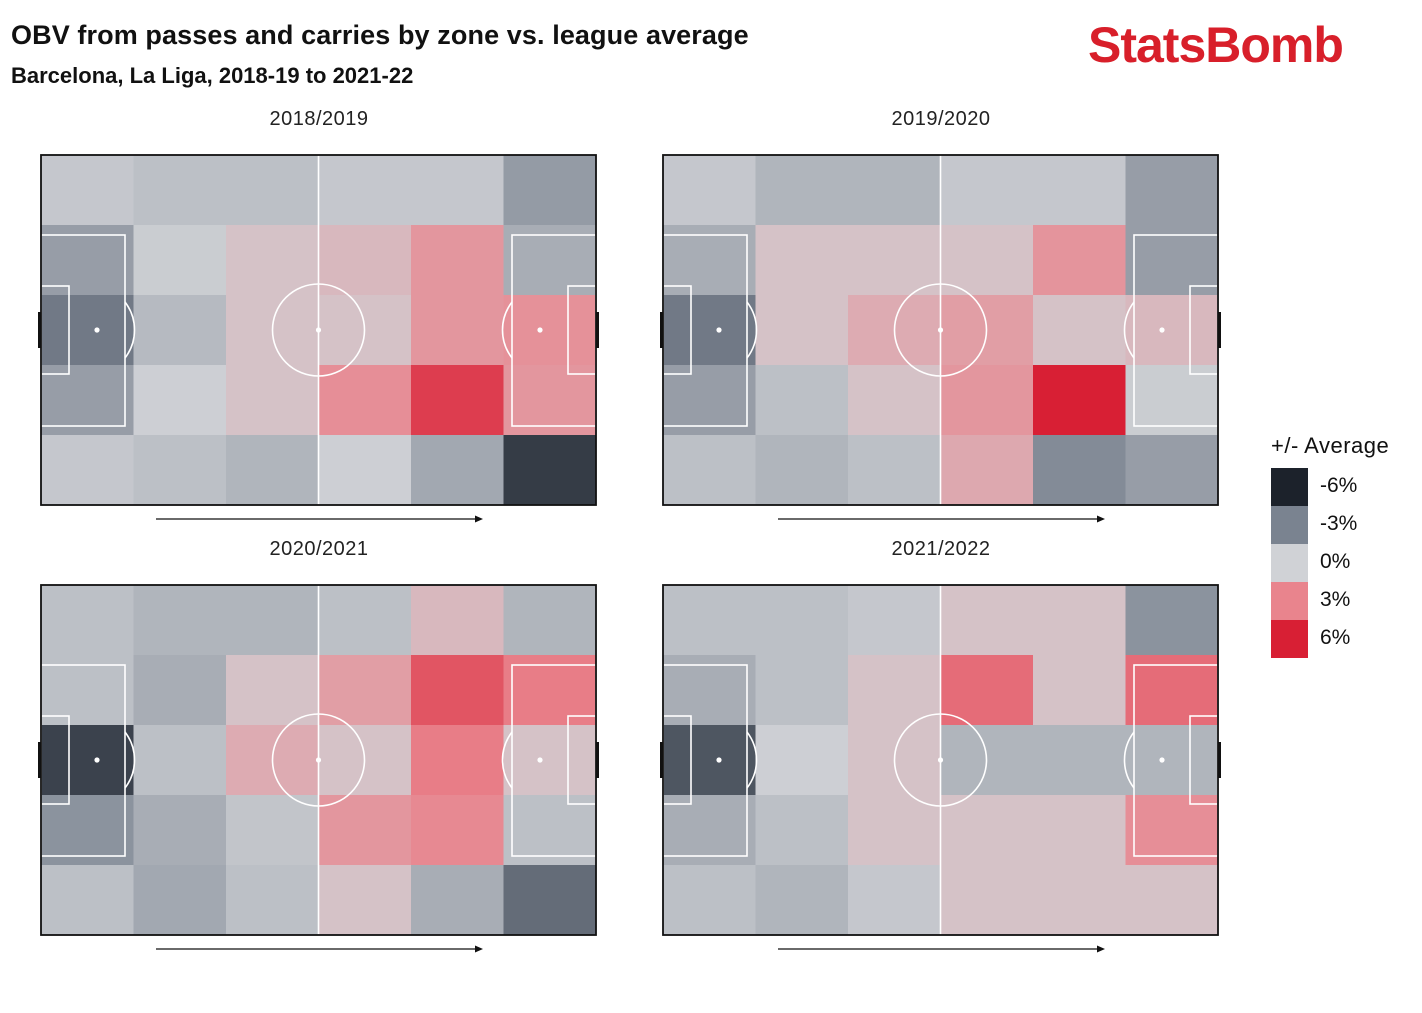 This screenshot has height=1013, width=1422. What do you see at coordinates (1216, 45) in the screenshot?
I see `statsbomb-logo: StatsBomb` at bounding box center [1216, 45].